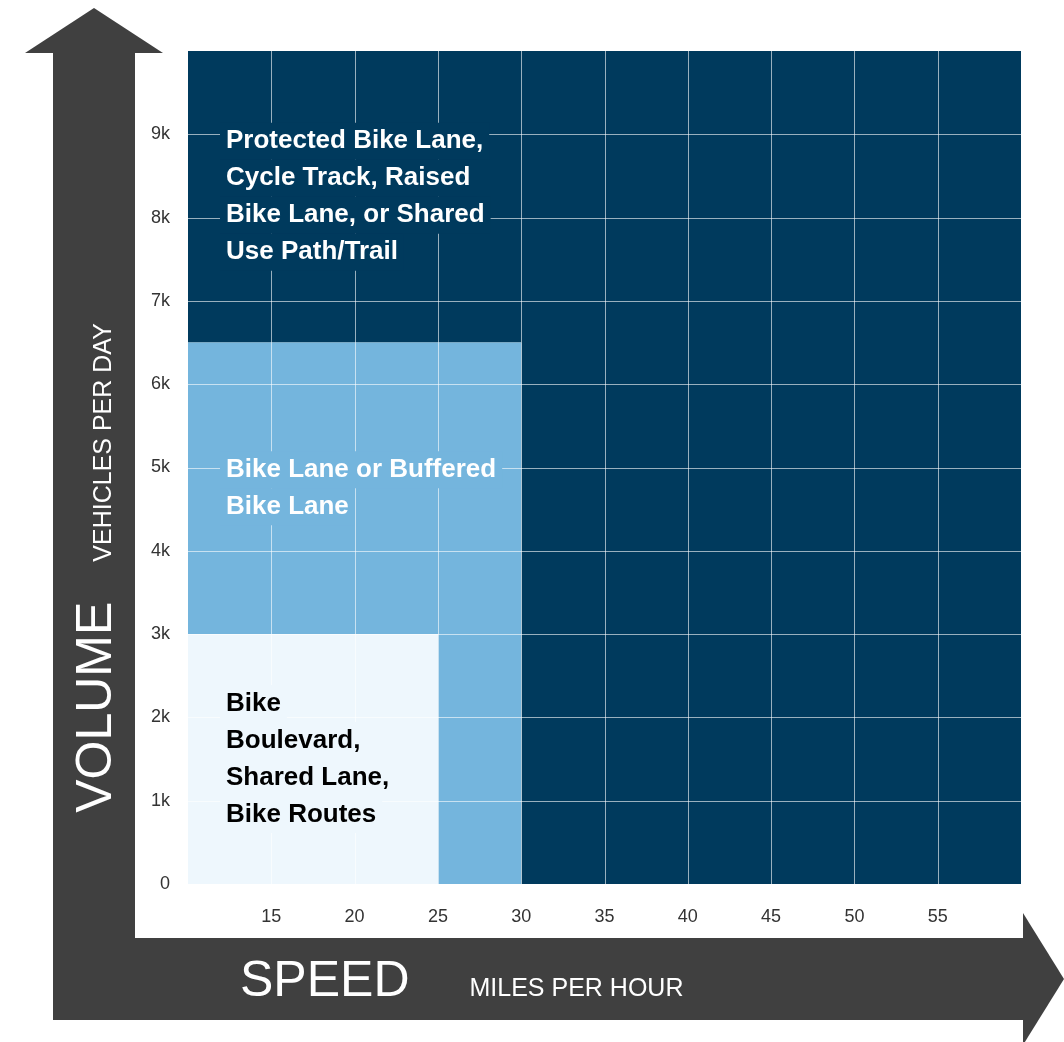 The height and width of the screenshot is (1042, 1064). I want to click on y-tick-label: 0, so click(164, 882).